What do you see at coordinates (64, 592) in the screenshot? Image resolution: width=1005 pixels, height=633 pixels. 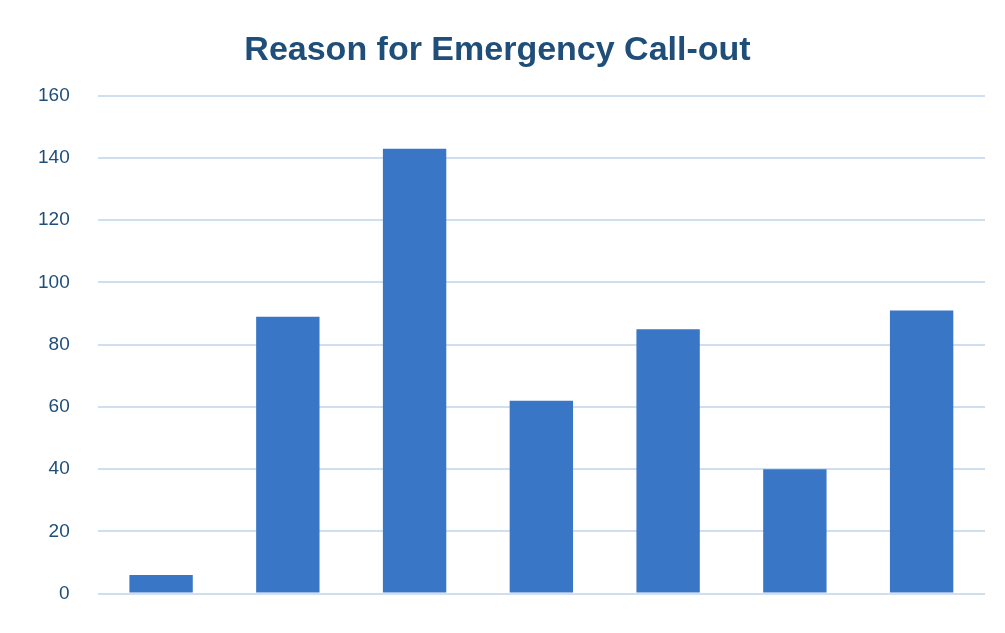 I see `y-tick-label: 0` at bounding box center [64, 592].